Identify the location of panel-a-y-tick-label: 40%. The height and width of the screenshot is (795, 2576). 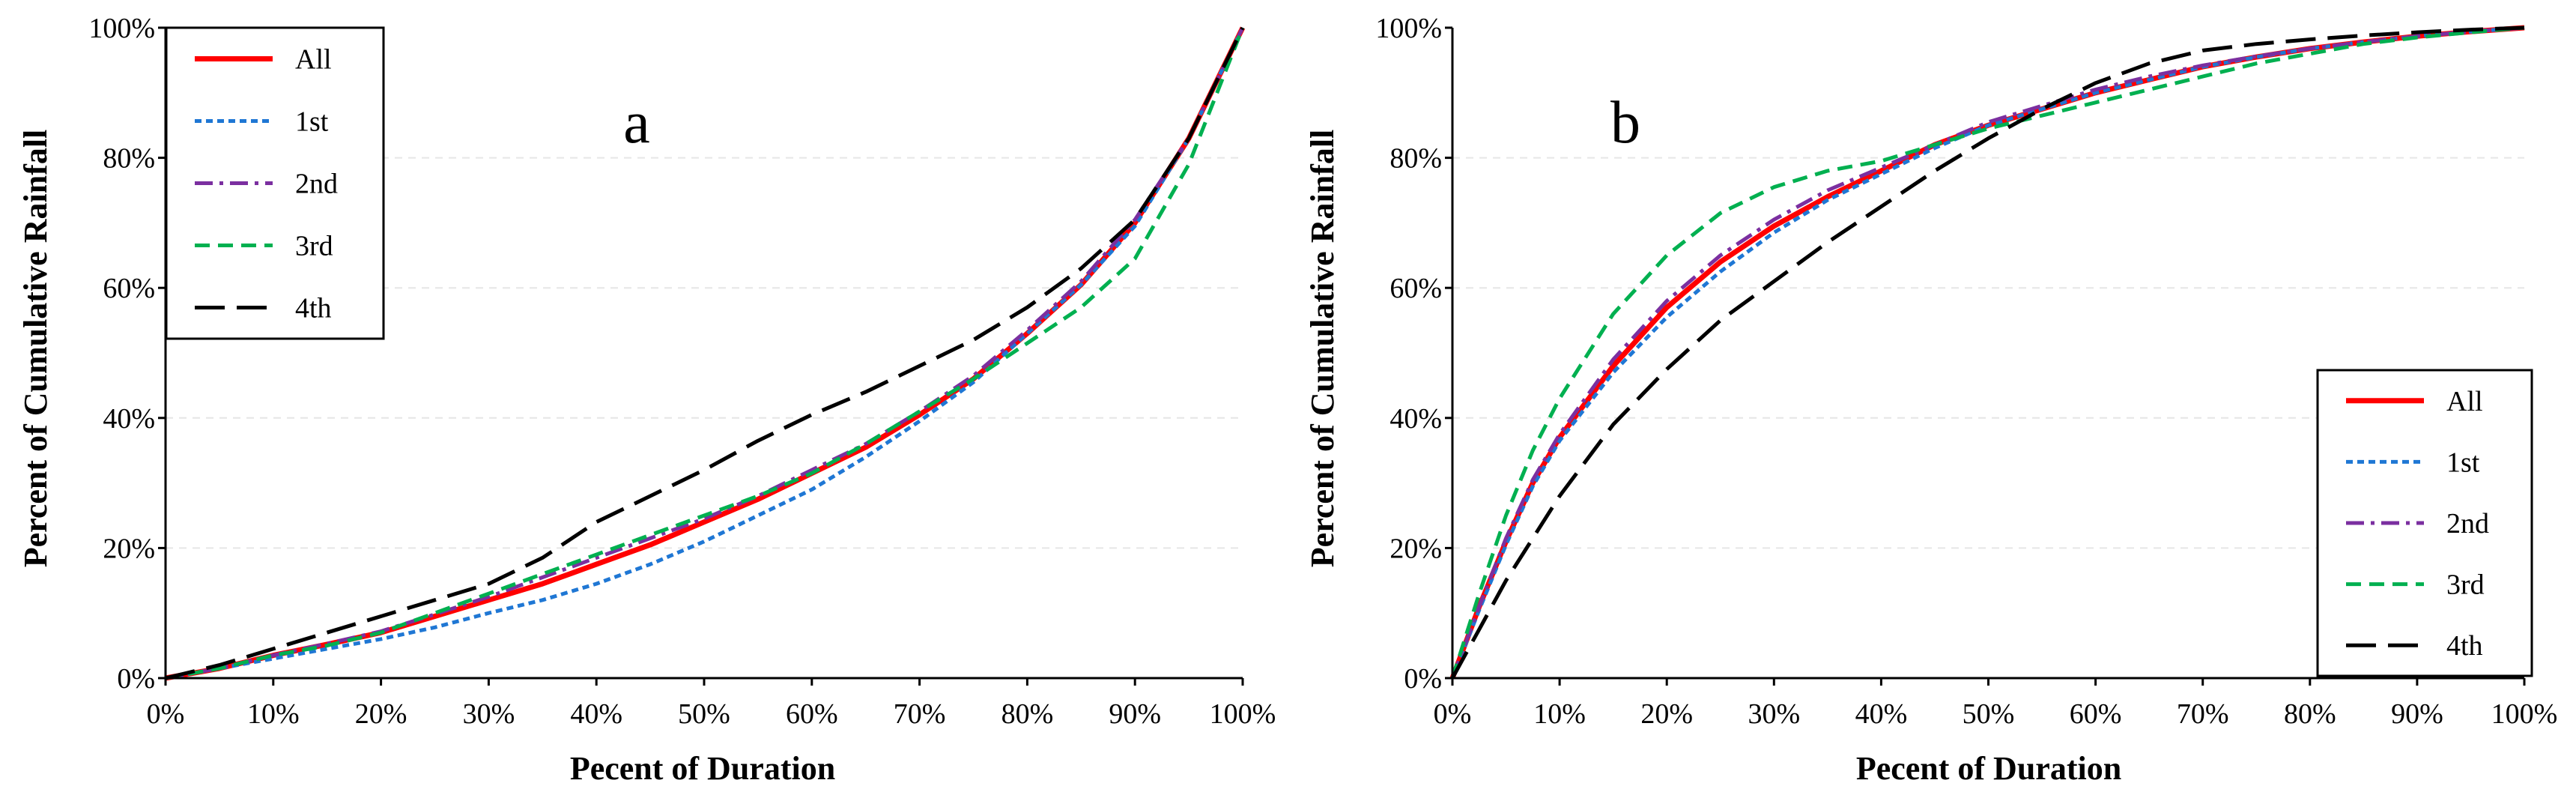
(129, 419).